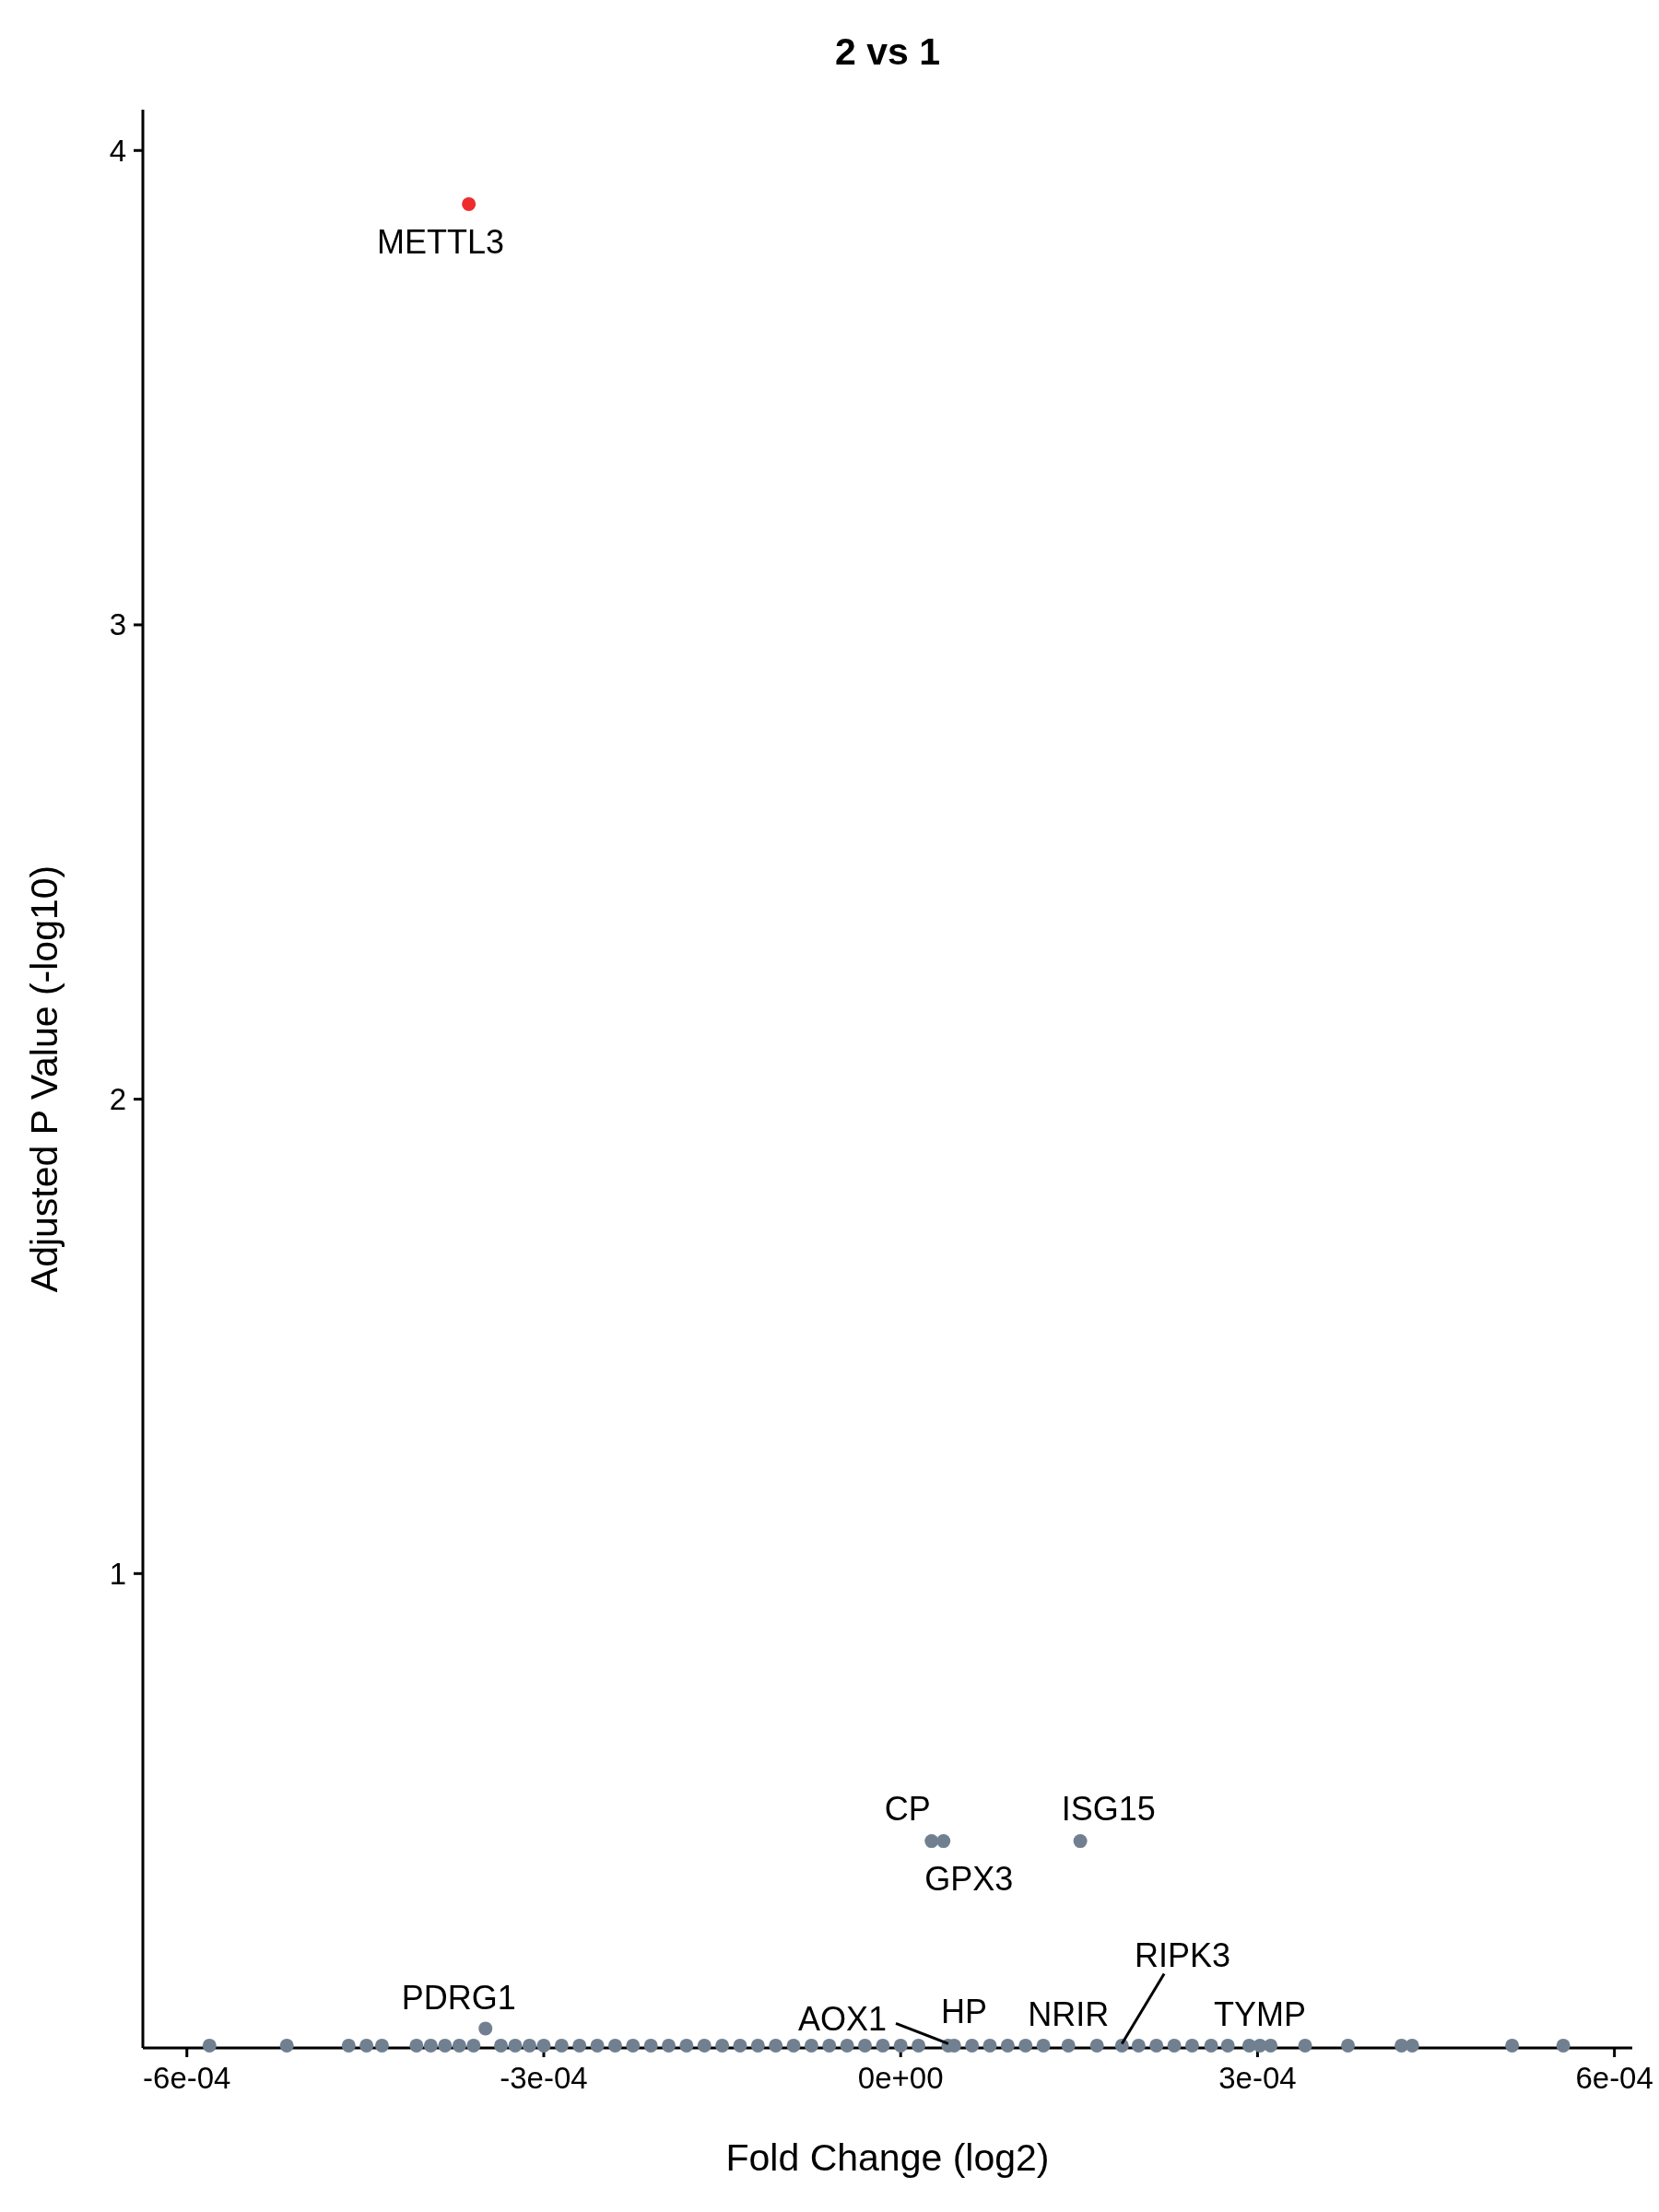 Image resolution: width=1659 pixels, height=2212 pixels. I want to click on y-axis-title: Adjusted P Value (-log10), so click(44, 1079).